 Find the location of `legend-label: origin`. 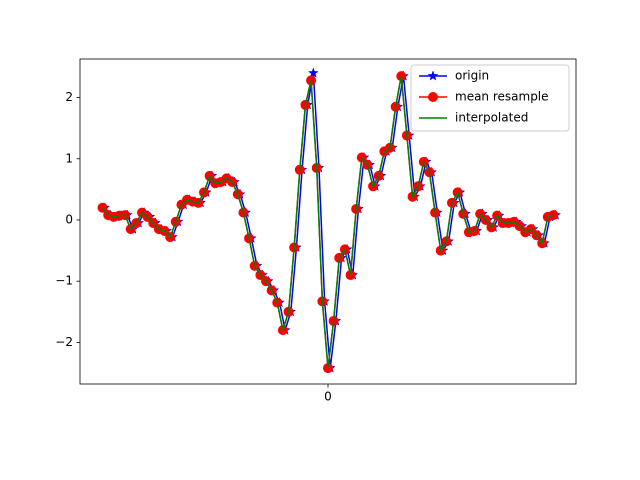

legend-label: origin is located at coordinates (472, 76).